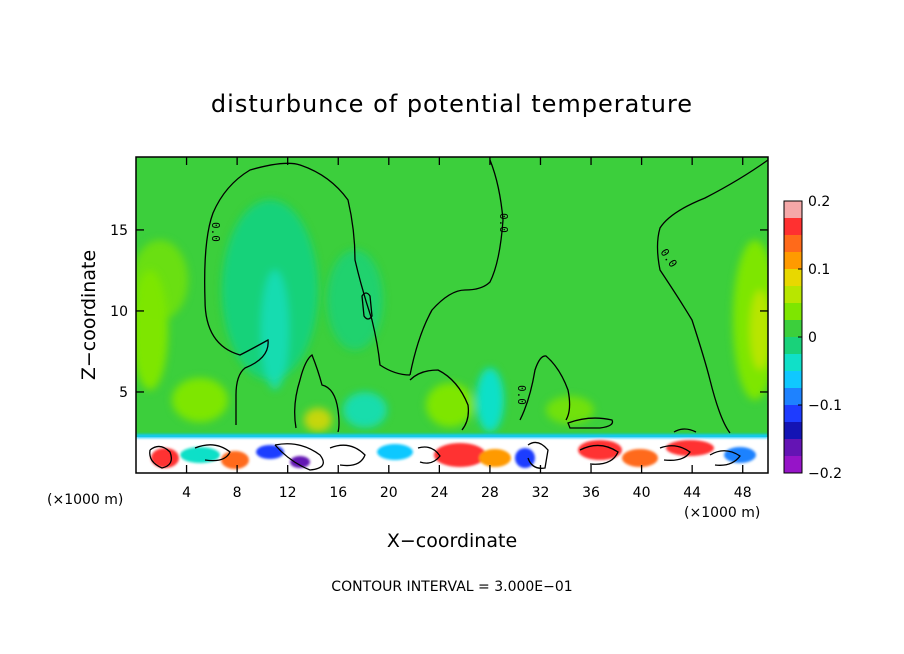  I want to click on y-tick-label: 5, so click(123, 393).